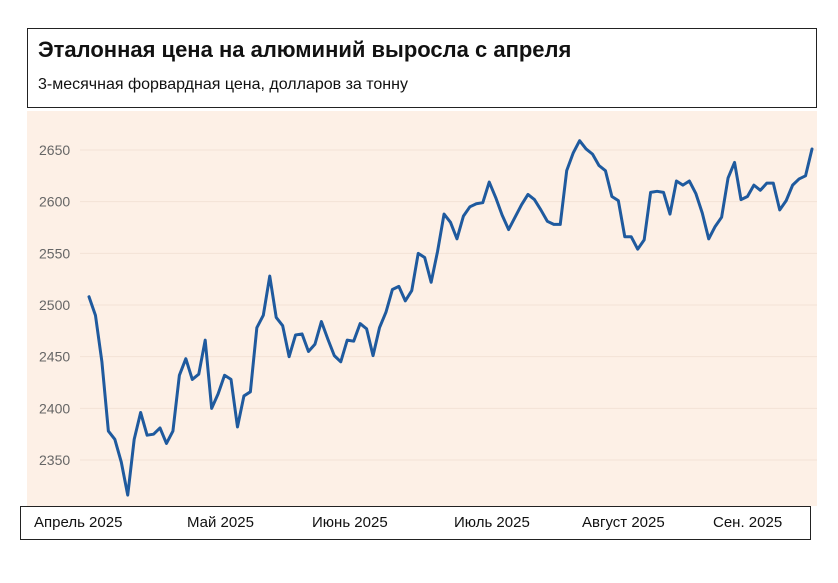  Describe the element at coordinates (78, 522) in the screenshot. I see `x-tick-label: Апрель 2025` at that location.